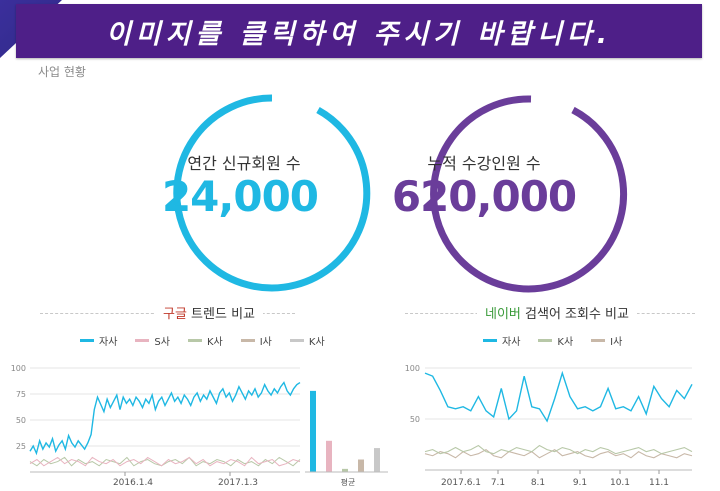 Image resolution: width=720 pixels, height=491 pixels. What do you see at coordinates (348, 482) in the screenshot?
I see `avg-label: 평균` at bounding box center [348, 482].